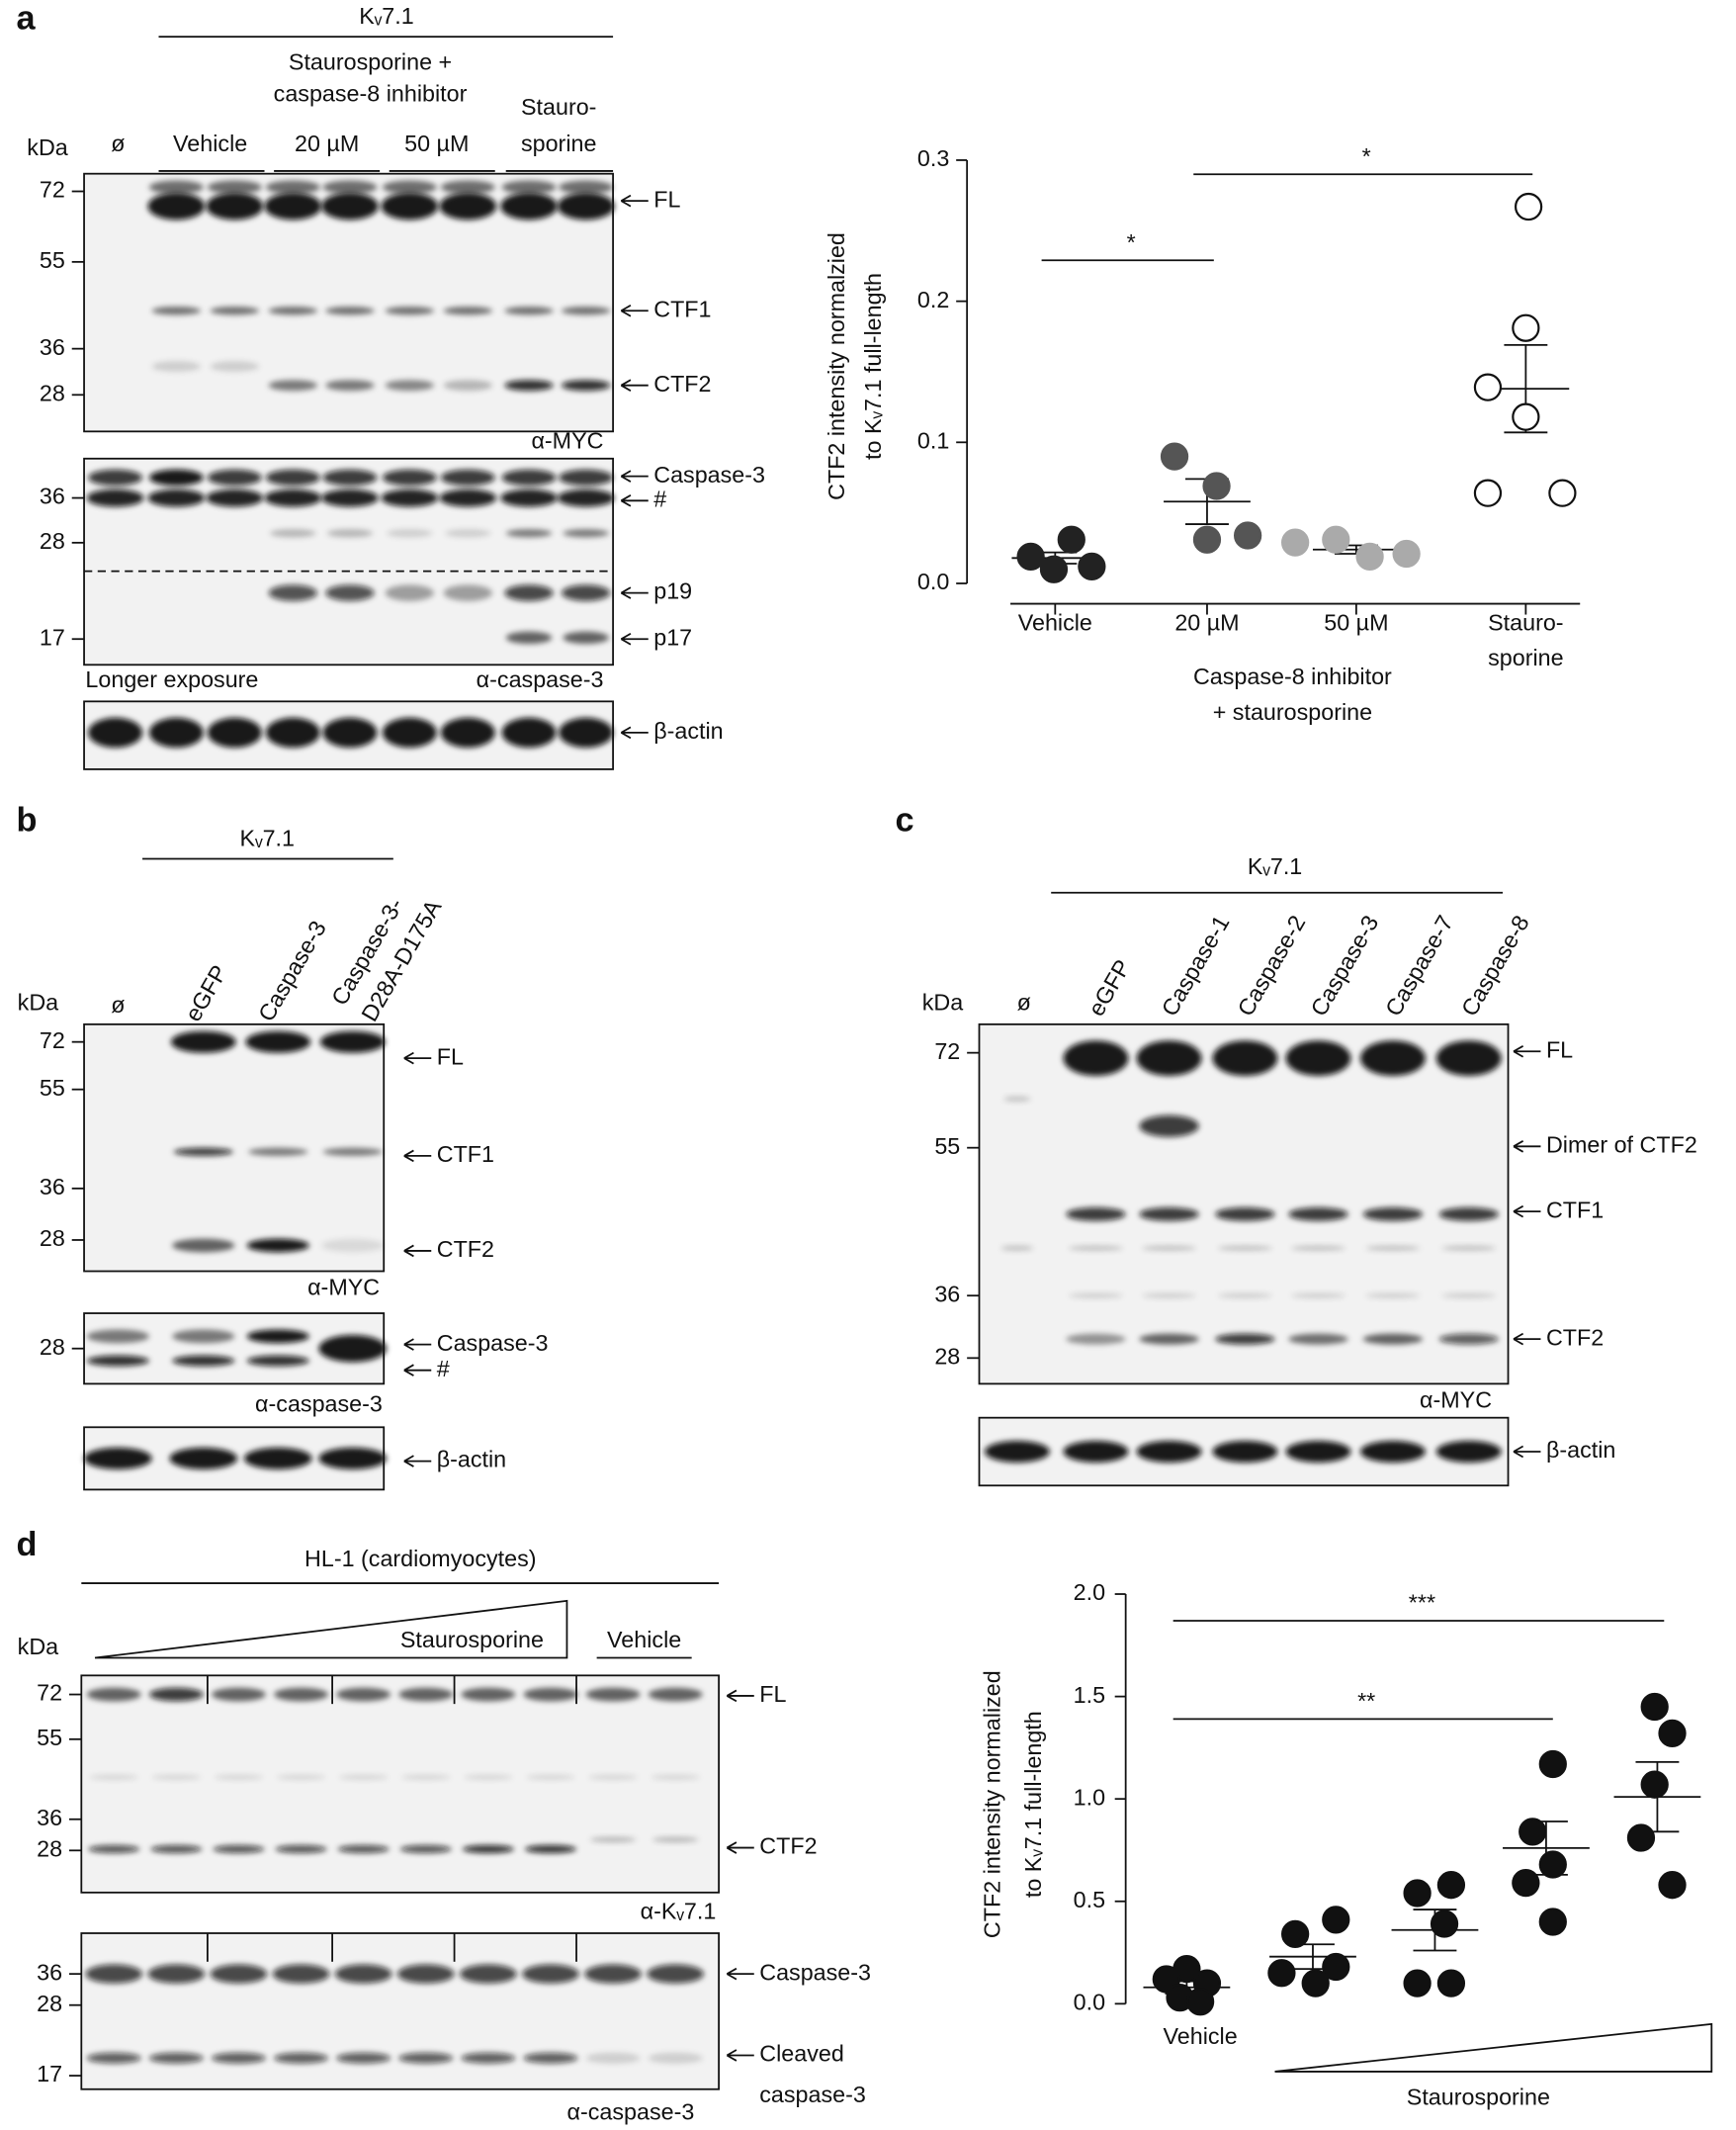  What do you see at coordinates (644, 1639) in the screenshot?
I see `label: Vehicle` at bounding box center [644, 1639].